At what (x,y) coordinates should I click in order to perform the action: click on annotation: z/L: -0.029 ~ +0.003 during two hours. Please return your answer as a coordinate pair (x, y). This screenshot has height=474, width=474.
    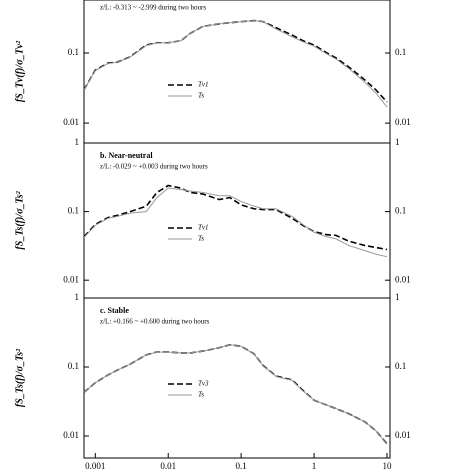
    Looking at the image, I should click on (154, 167).